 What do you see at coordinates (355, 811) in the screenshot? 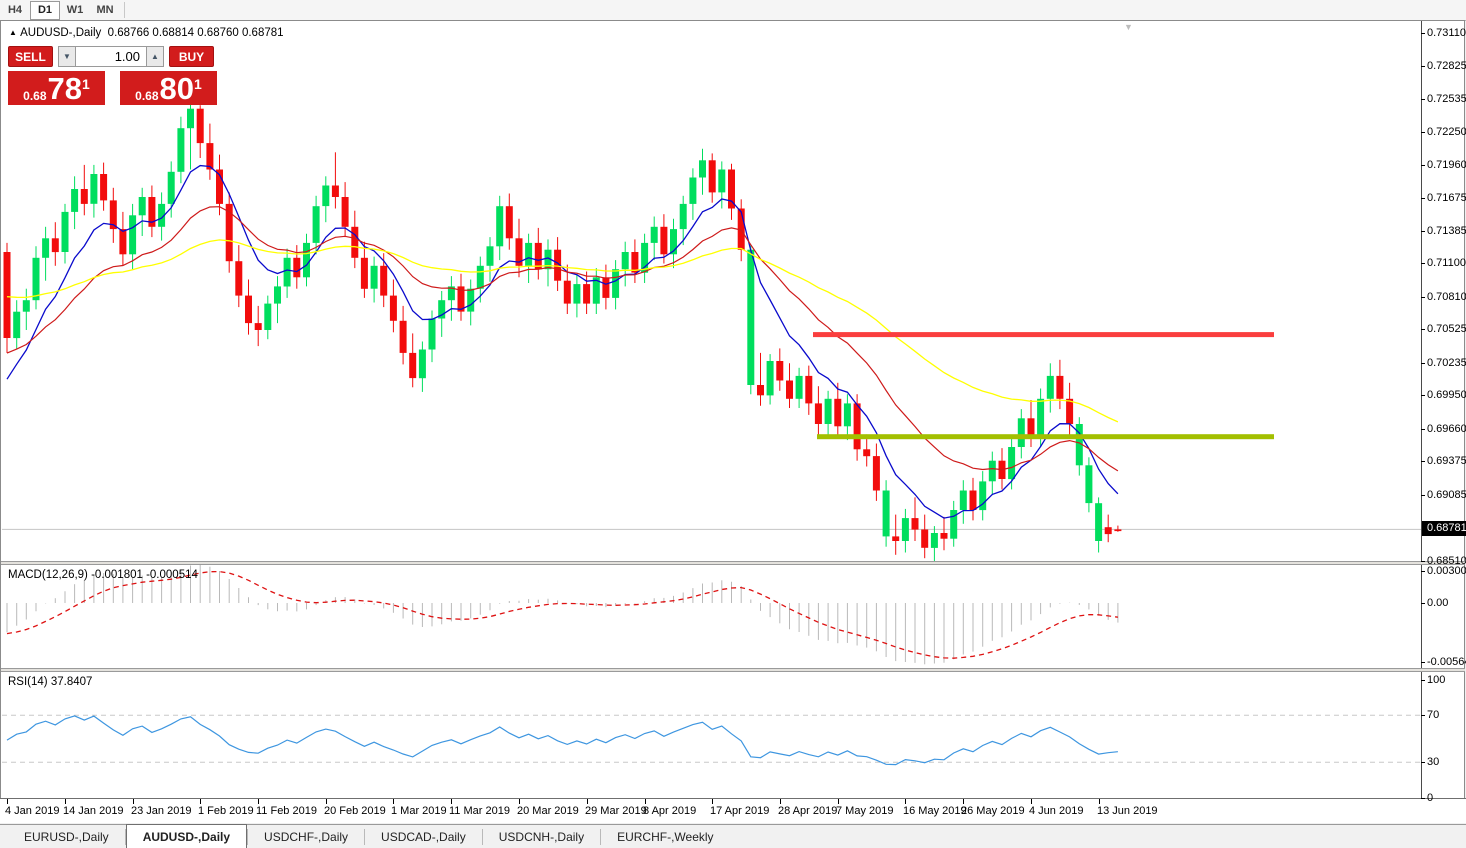
I see `date-axis-label: 20 Feb 2019` at bounding box center [355, 811].